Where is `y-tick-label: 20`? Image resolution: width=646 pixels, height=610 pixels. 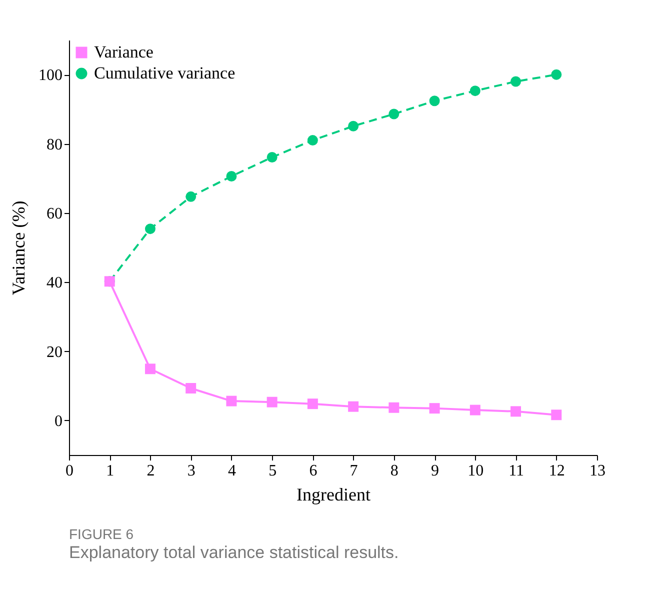
y-tick-label: 20 is located at coordinates (54, 352).